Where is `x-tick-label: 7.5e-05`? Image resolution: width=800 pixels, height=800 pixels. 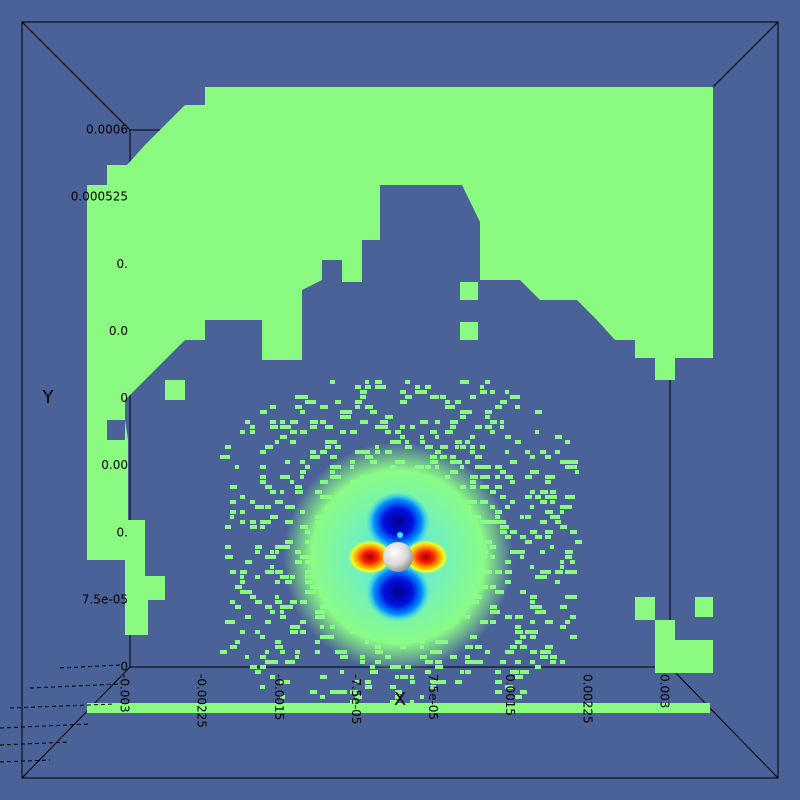
x-tick-label: 7.5e-05 is located at coordinates (433, 697).